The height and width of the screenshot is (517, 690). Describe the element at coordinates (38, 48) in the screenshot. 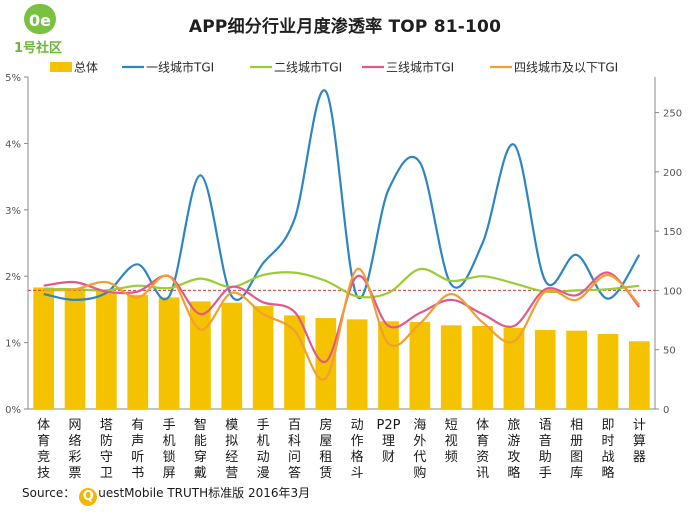

I see `logo-text: 1号社区` at that location.